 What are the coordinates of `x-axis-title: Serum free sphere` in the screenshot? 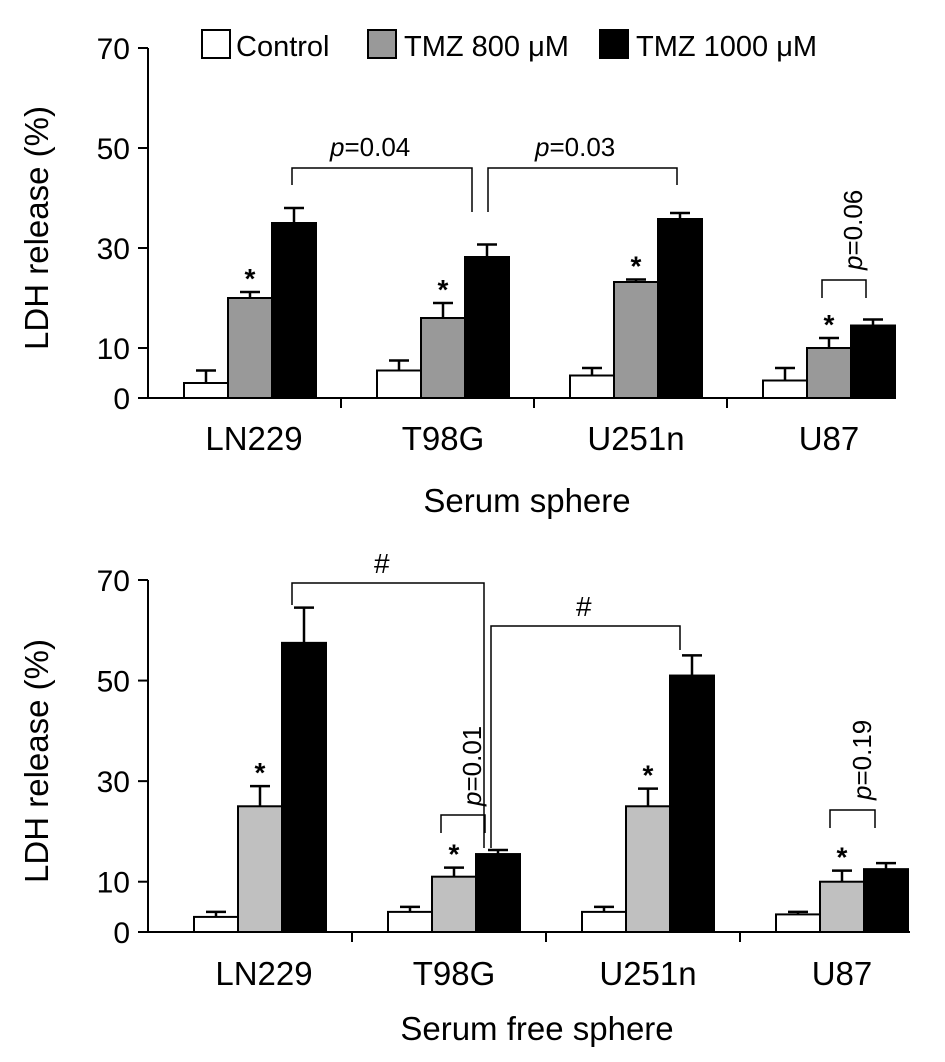 It's located at (536, 1028).